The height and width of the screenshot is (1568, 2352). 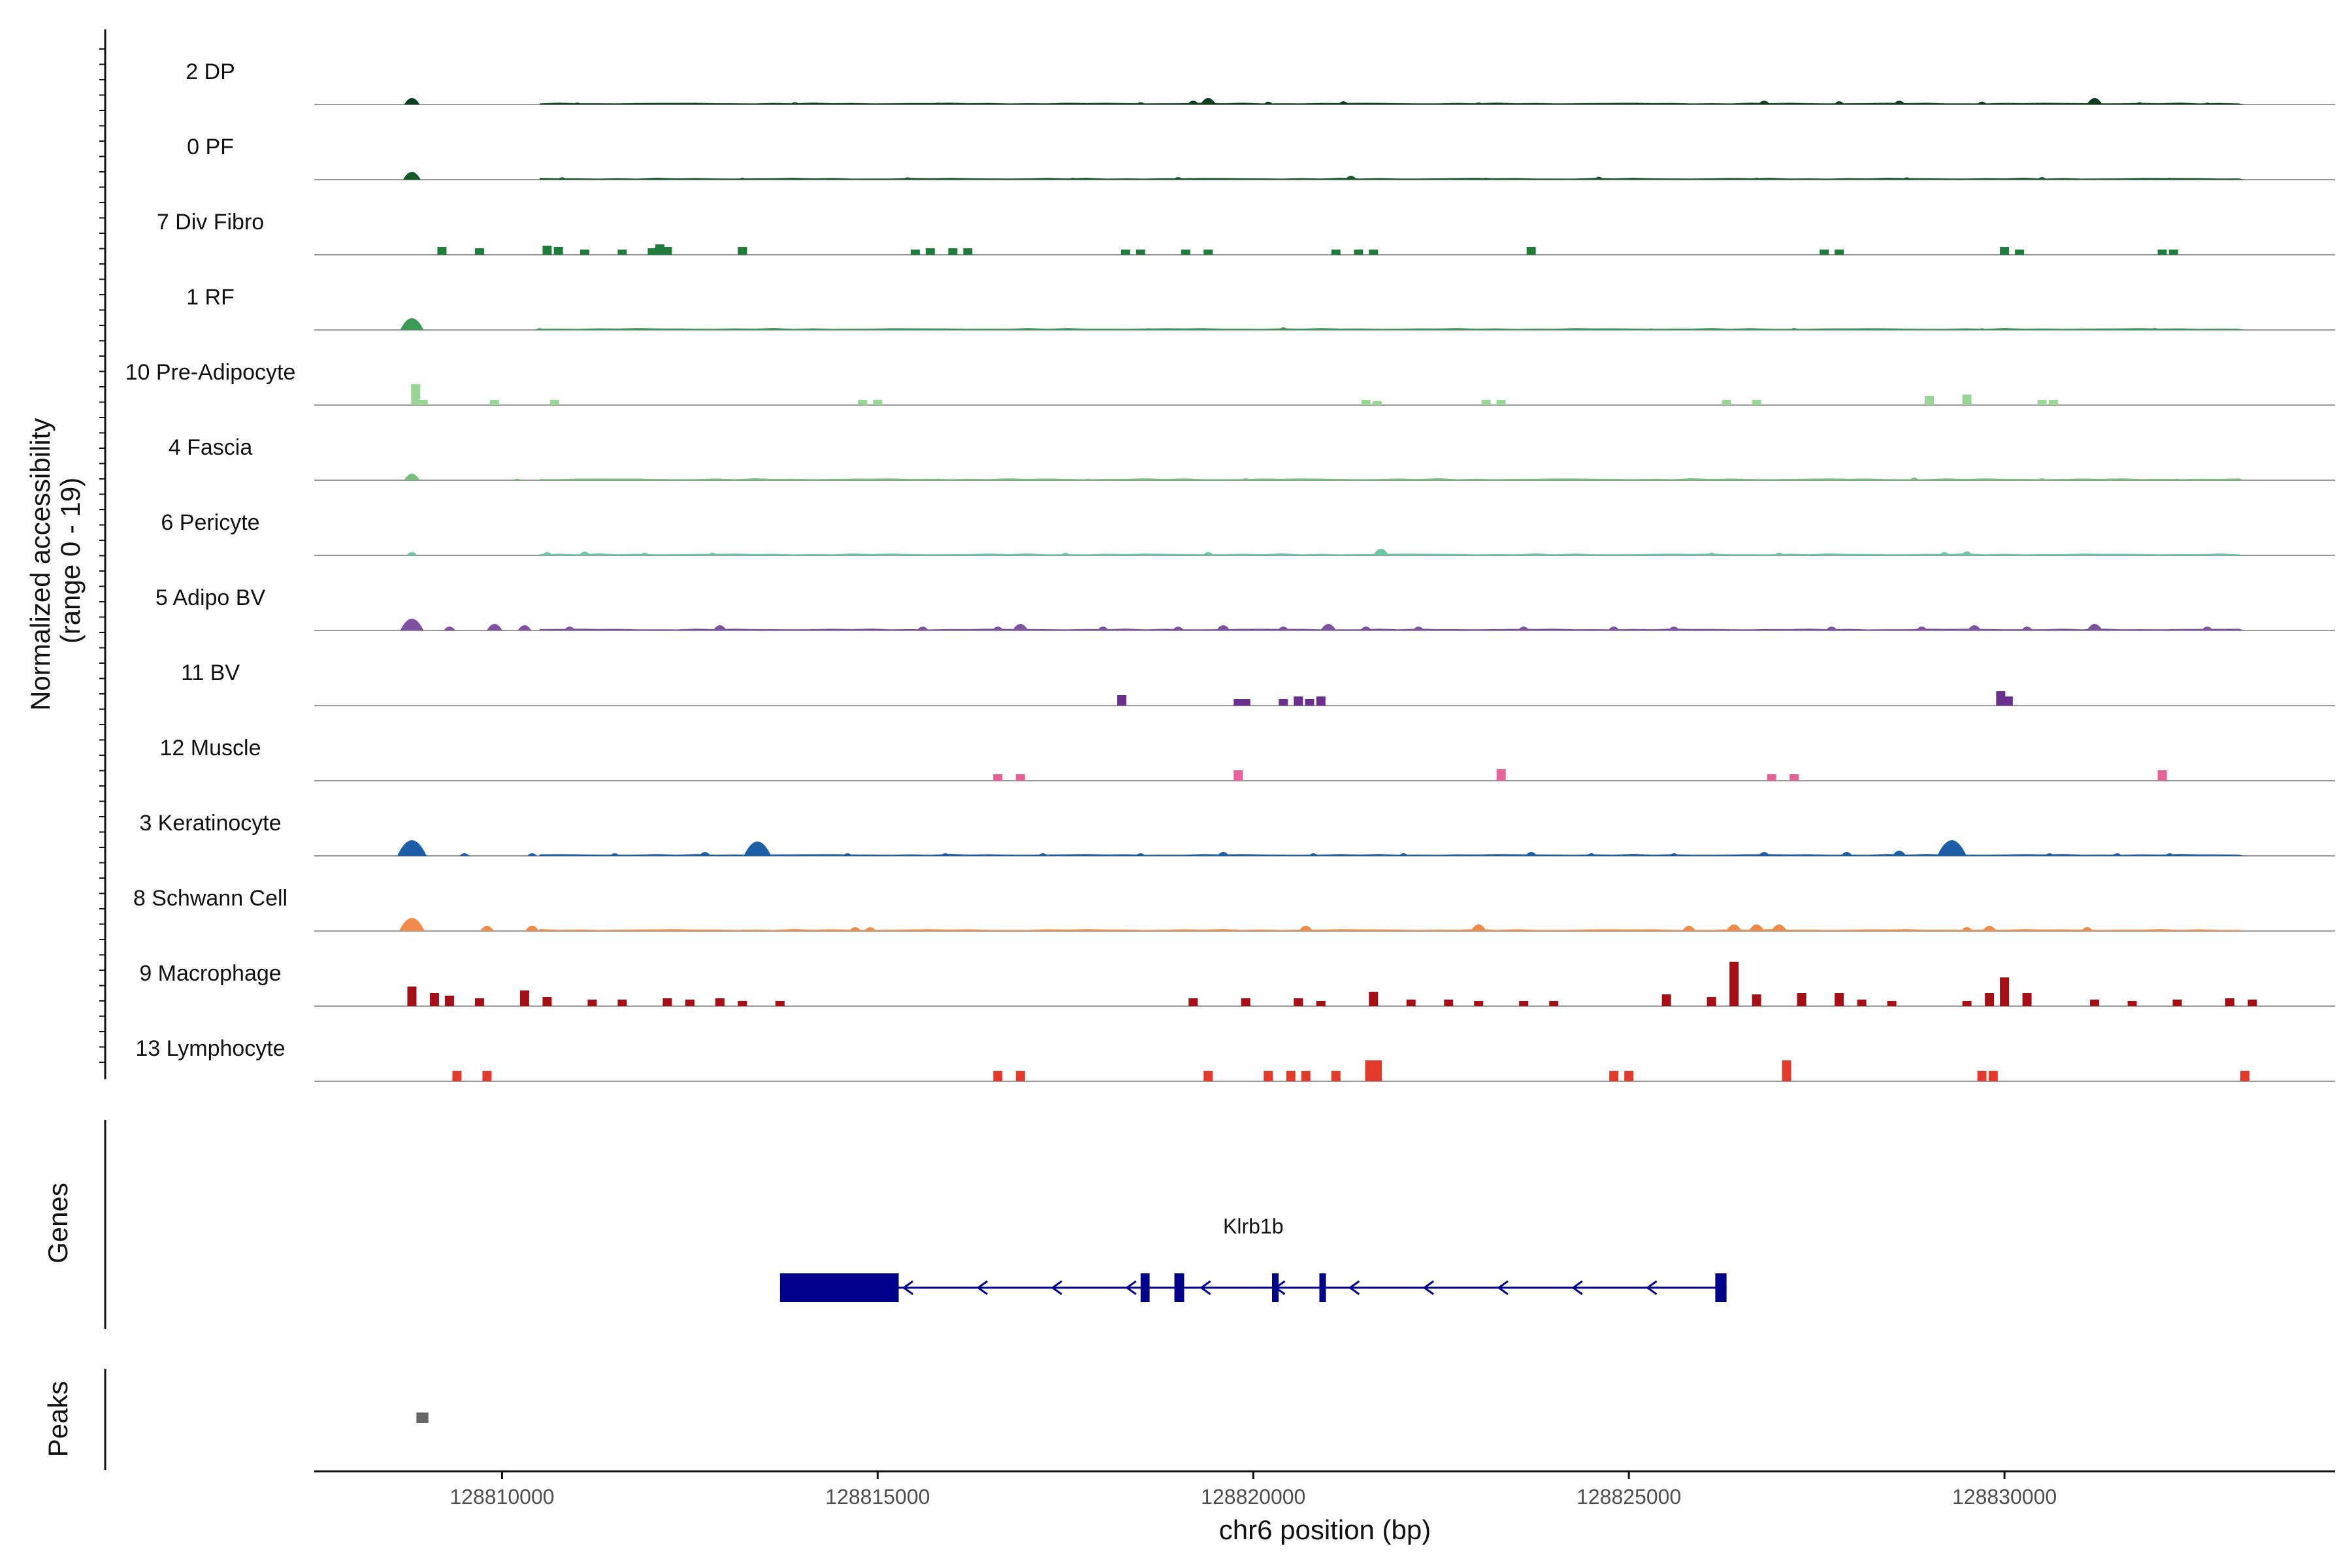 What do you see at coordinates (501, 1497) in the screenshot?
I see `x-axis-tick-label: 128810000` at bounding box center [501, 1497].